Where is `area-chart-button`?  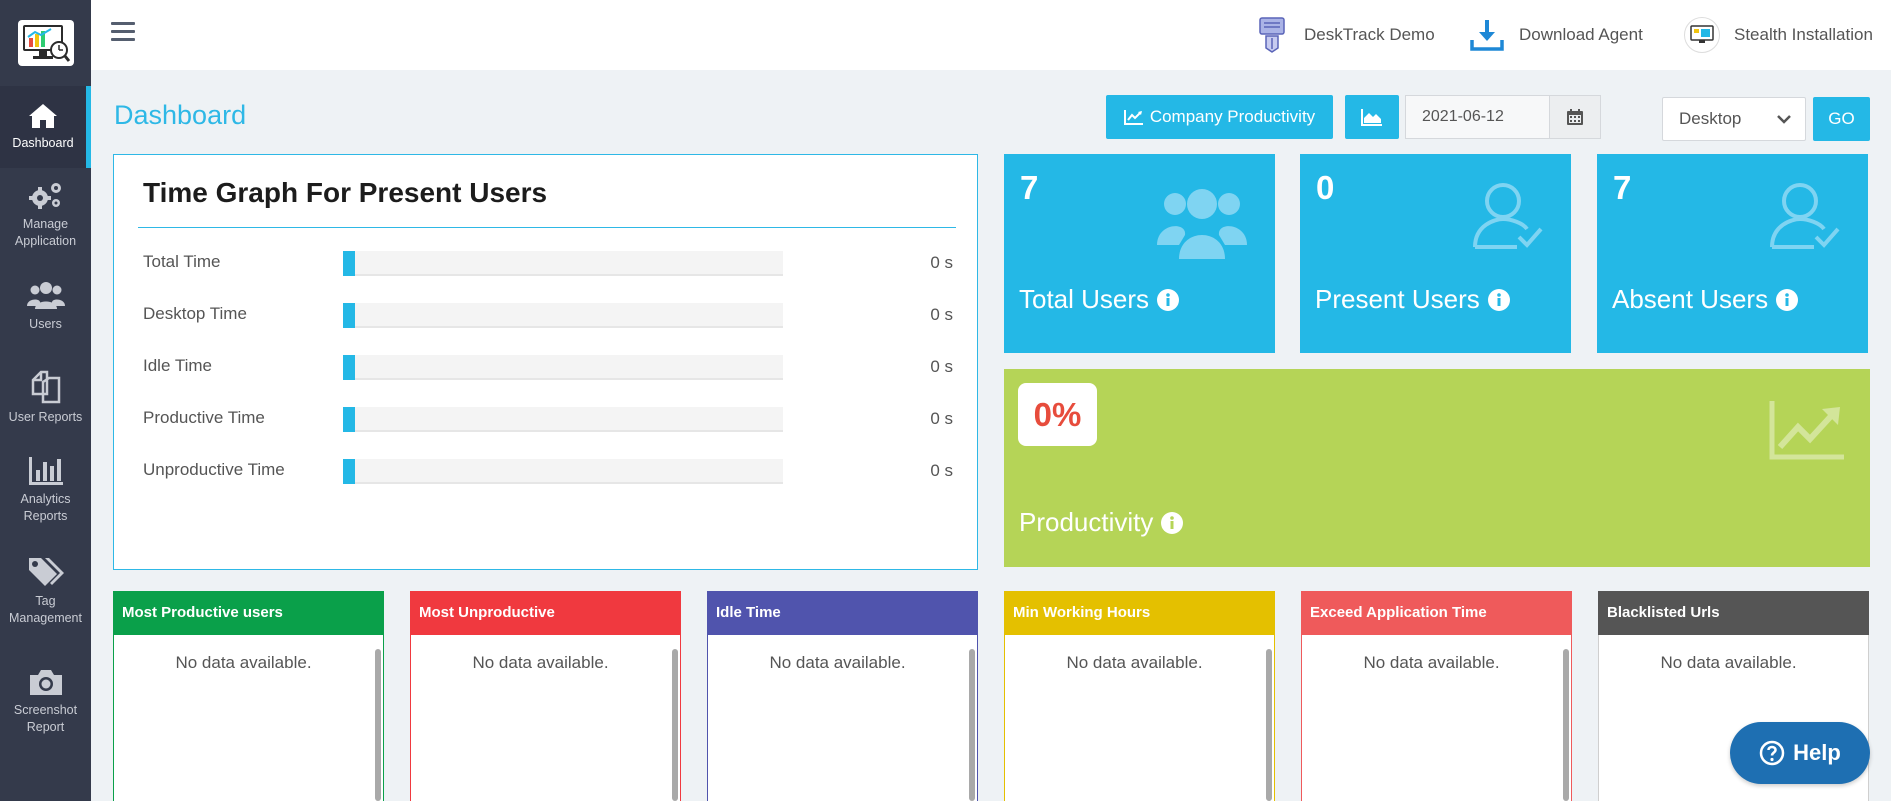
area-chart-button is located at coordinates (1372, 117).